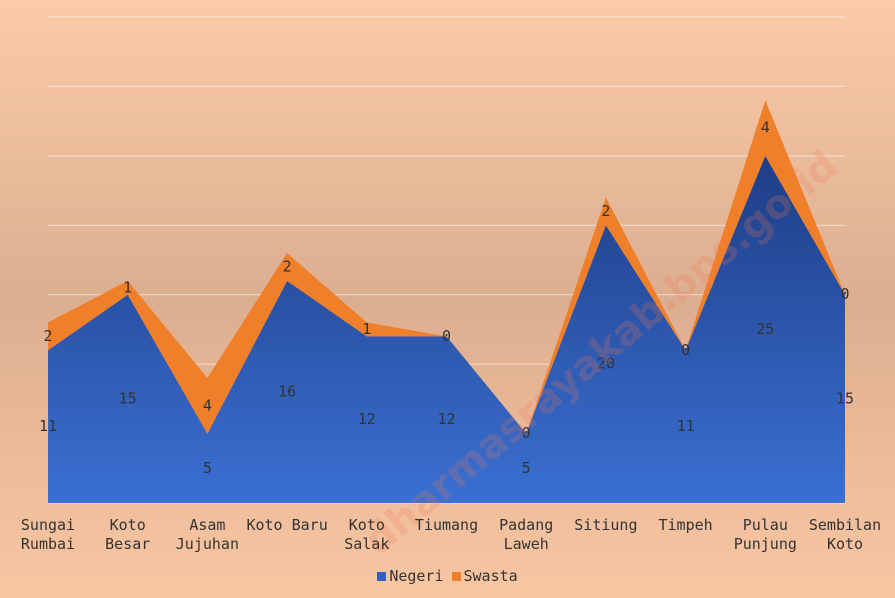 This screenshot has width=895, height=598. Describe the element at coordinates (845, 534) in the screenshot. I see `x-tick-label: Sembilan Koto` at that location.